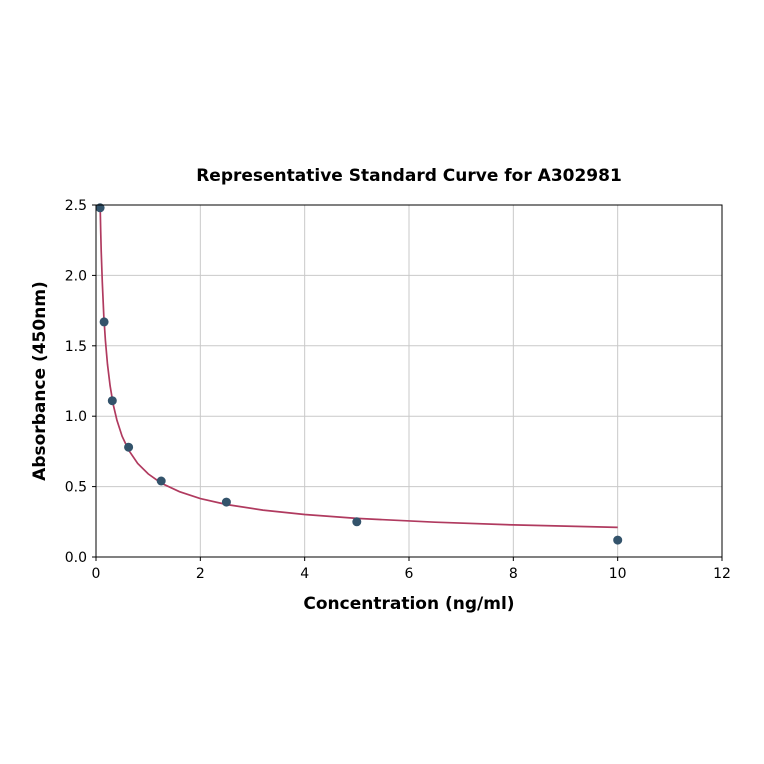  Describe the element at coordinates (40, 381) in the screenshot. I see `y-axis-label: Absorbance (450nm)` at that location.